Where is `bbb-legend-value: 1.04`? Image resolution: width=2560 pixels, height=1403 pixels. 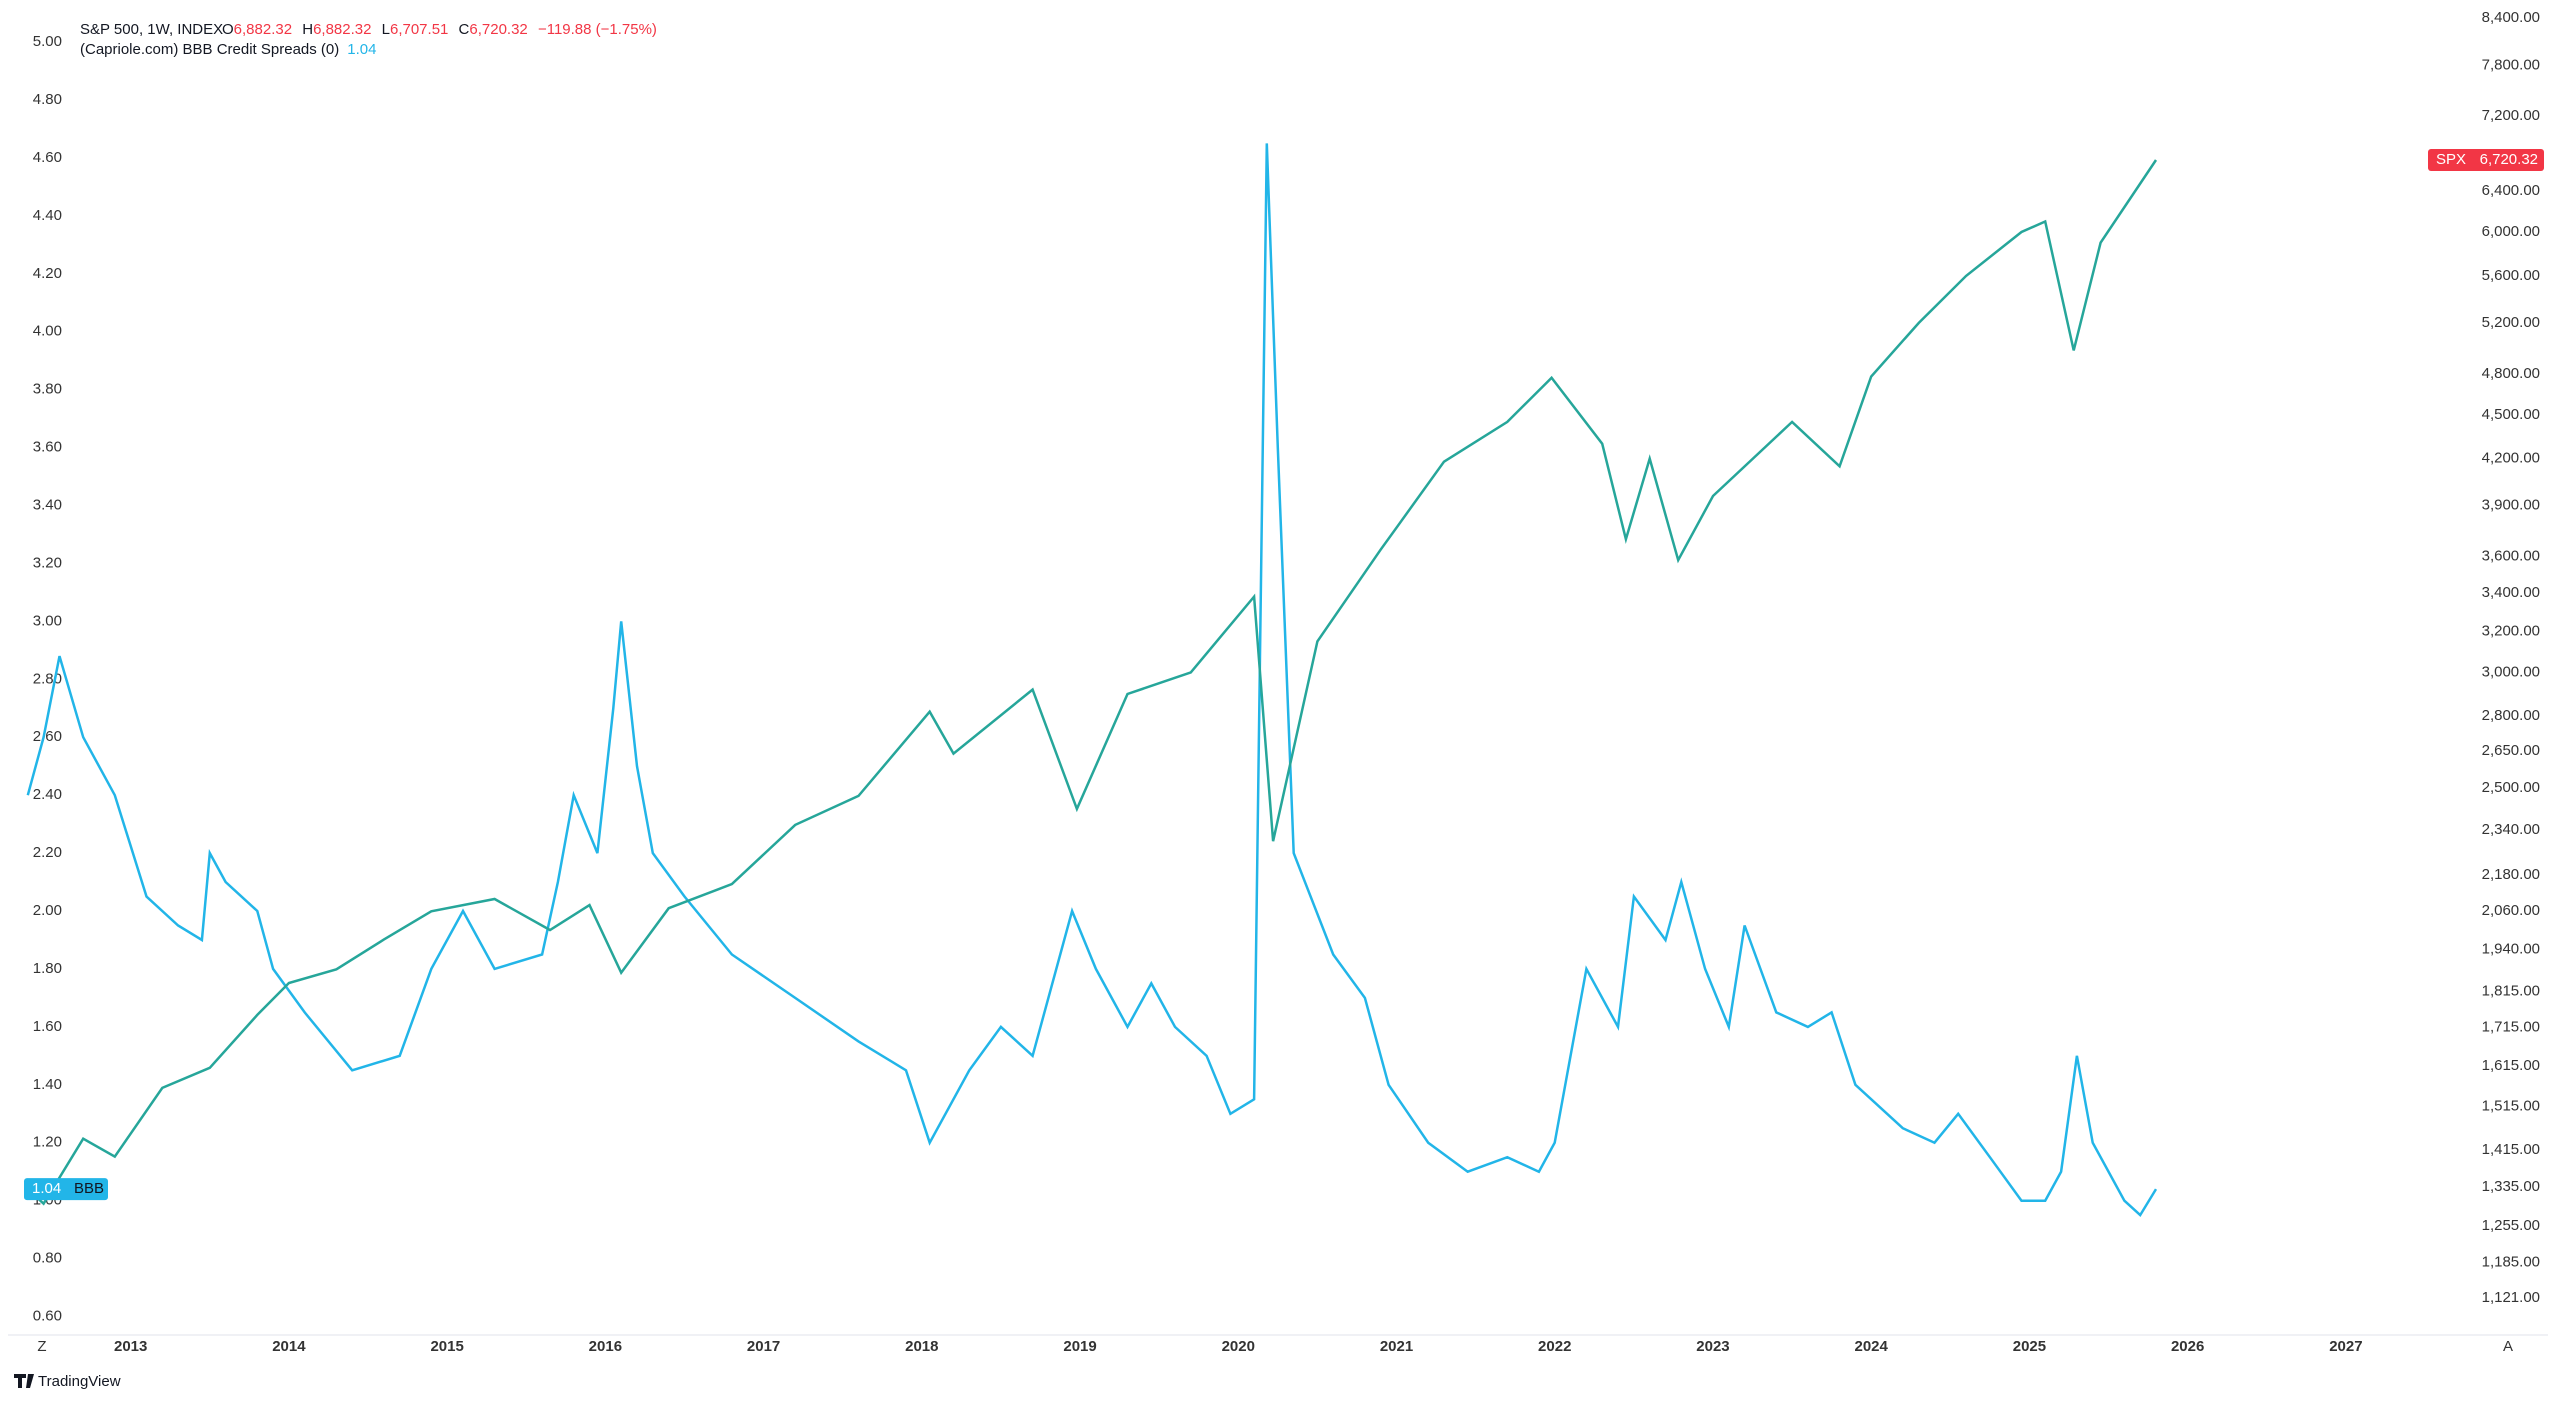
bbb-legend-value: 1.04 is located at coordinates (361, 49).